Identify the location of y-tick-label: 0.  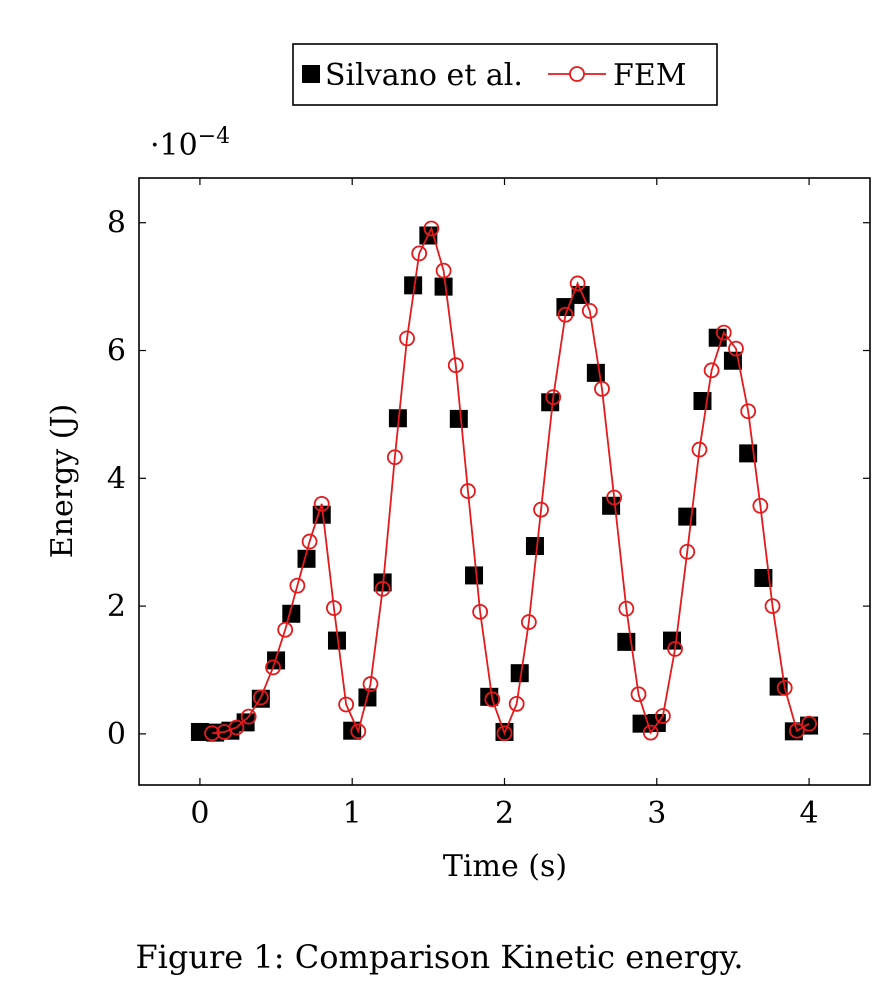
(116, 734).